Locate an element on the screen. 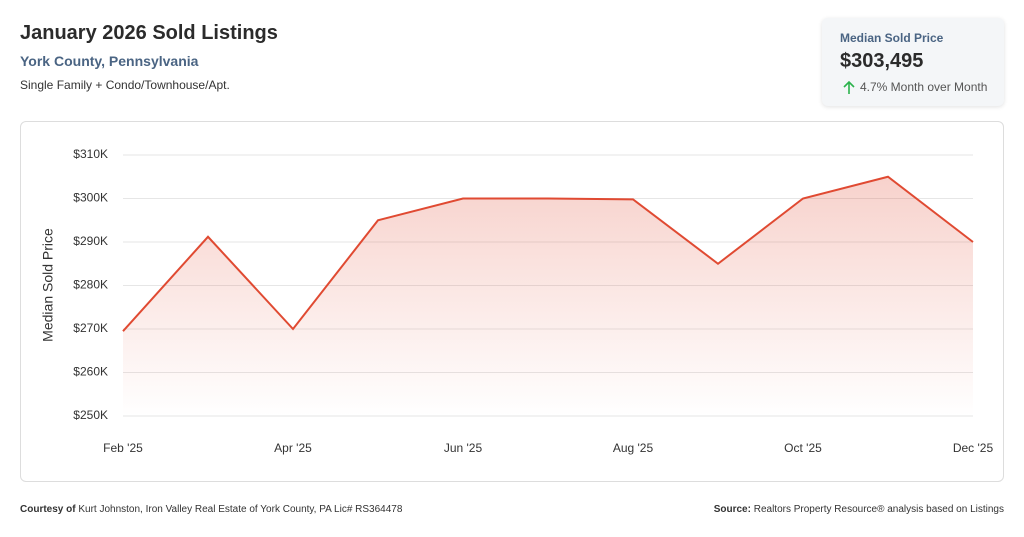 The height and width of the screenshot is (537, 1024). y-tick-label: $270K is located at coordinates (90, 328).